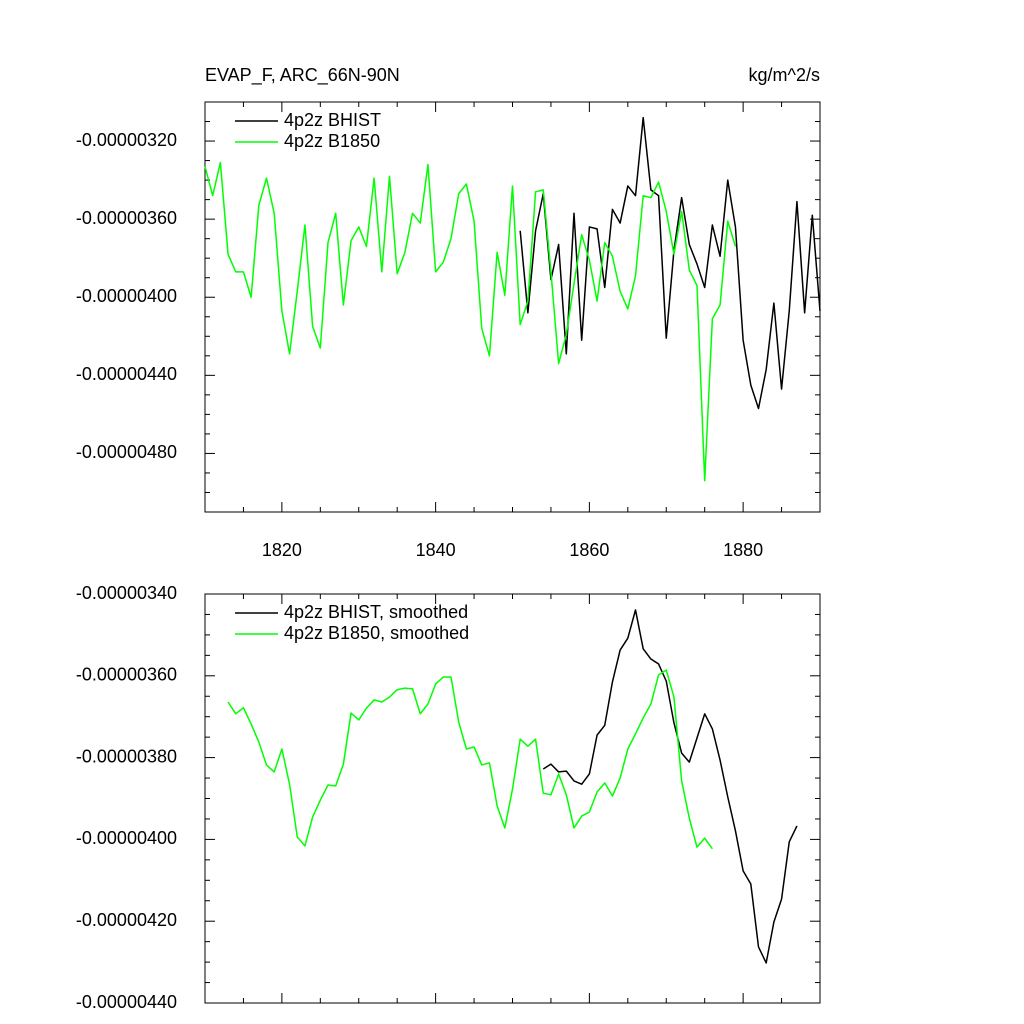 The image size is (1024, 1024). What do you see at coordinates (126, 452) in the screenshot?
I see `y-tick-label: -0.00000480` at bounding box center [126, 452].